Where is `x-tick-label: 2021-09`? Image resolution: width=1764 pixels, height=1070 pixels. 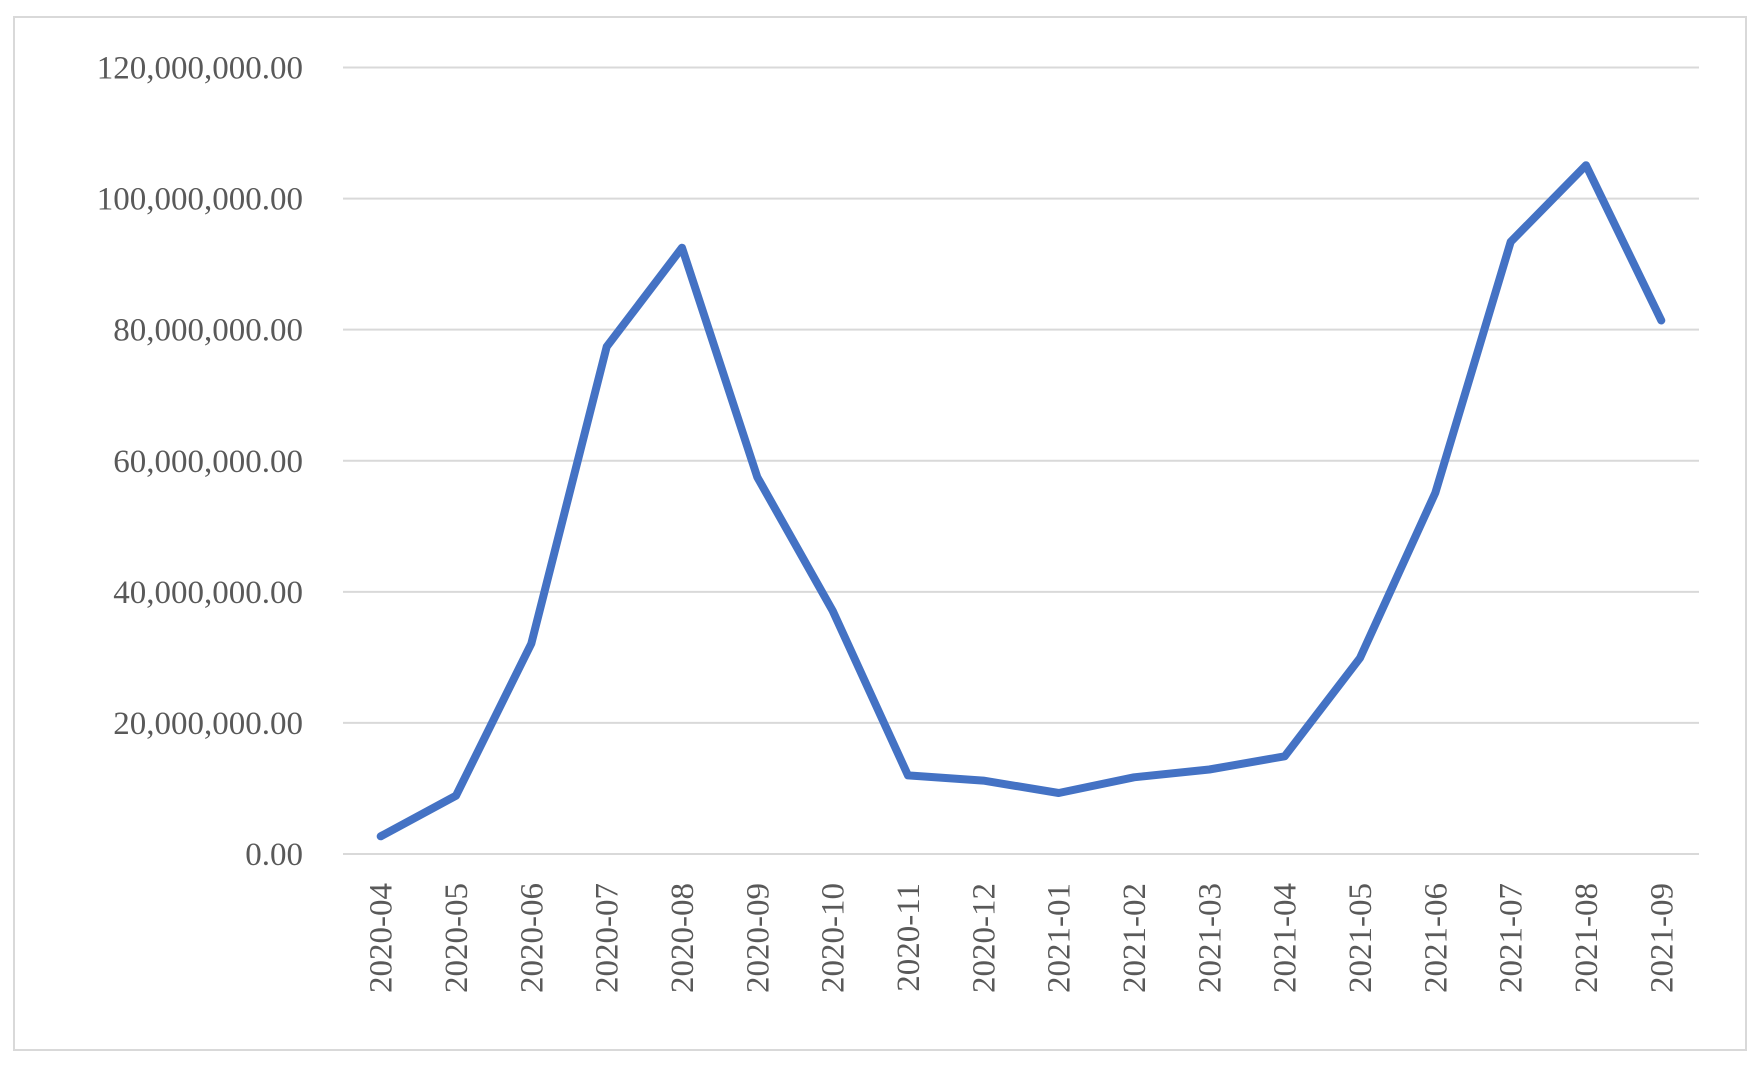
x-tick-label: 2021-09 is located at coordinates (1662, 938).